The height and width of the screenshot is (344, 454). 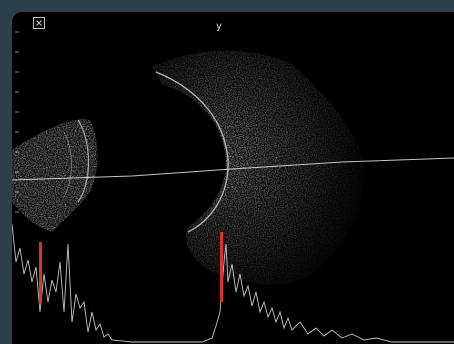 I want to click on close-toggle, so click(x=39, y=23).